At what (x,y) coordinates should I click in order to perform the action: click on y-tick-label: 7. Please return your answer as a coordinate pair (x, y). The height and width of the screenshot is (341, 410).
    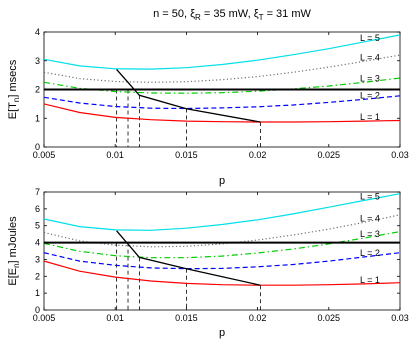
    Looking at the image, I should click on (37, 192).